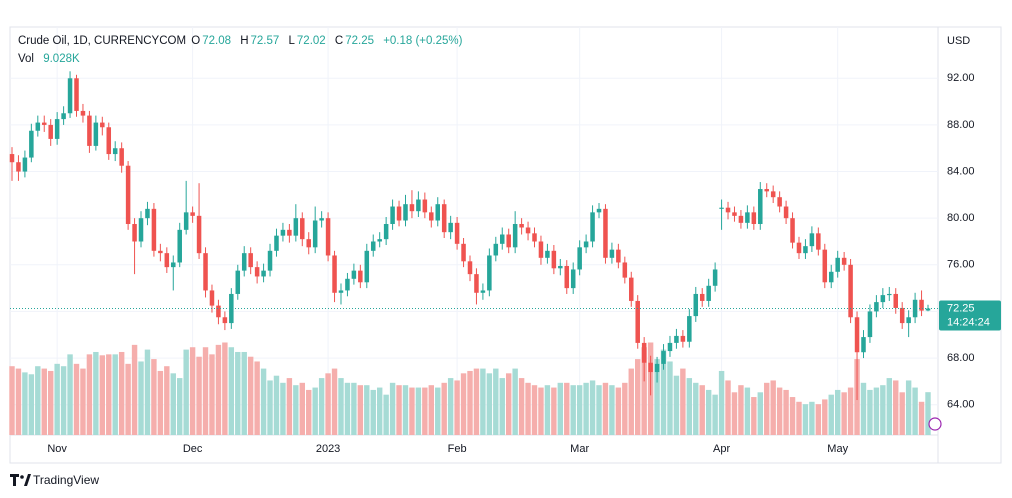 The width and height of the screenshot is (1012, 498). What do you see at coordinates (328, 449) in the screenshot?
I see `x-tick-label: 2023` at bounding box center [328, 449].